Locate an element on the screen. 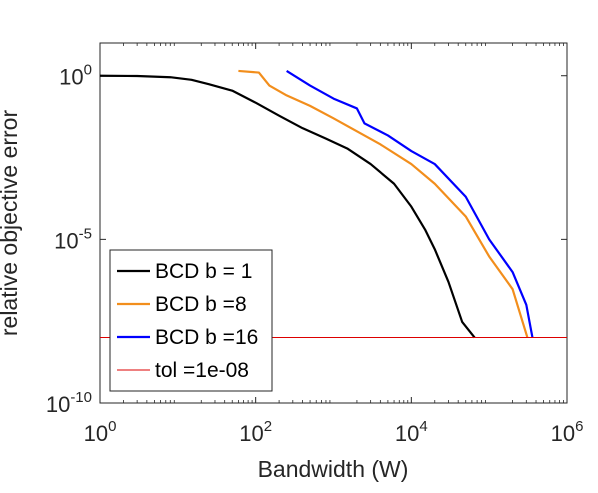 This screenshot has width=598, height=493. y-tick-label: 10⁻¹⁰ is located at coordinates (69, 403).